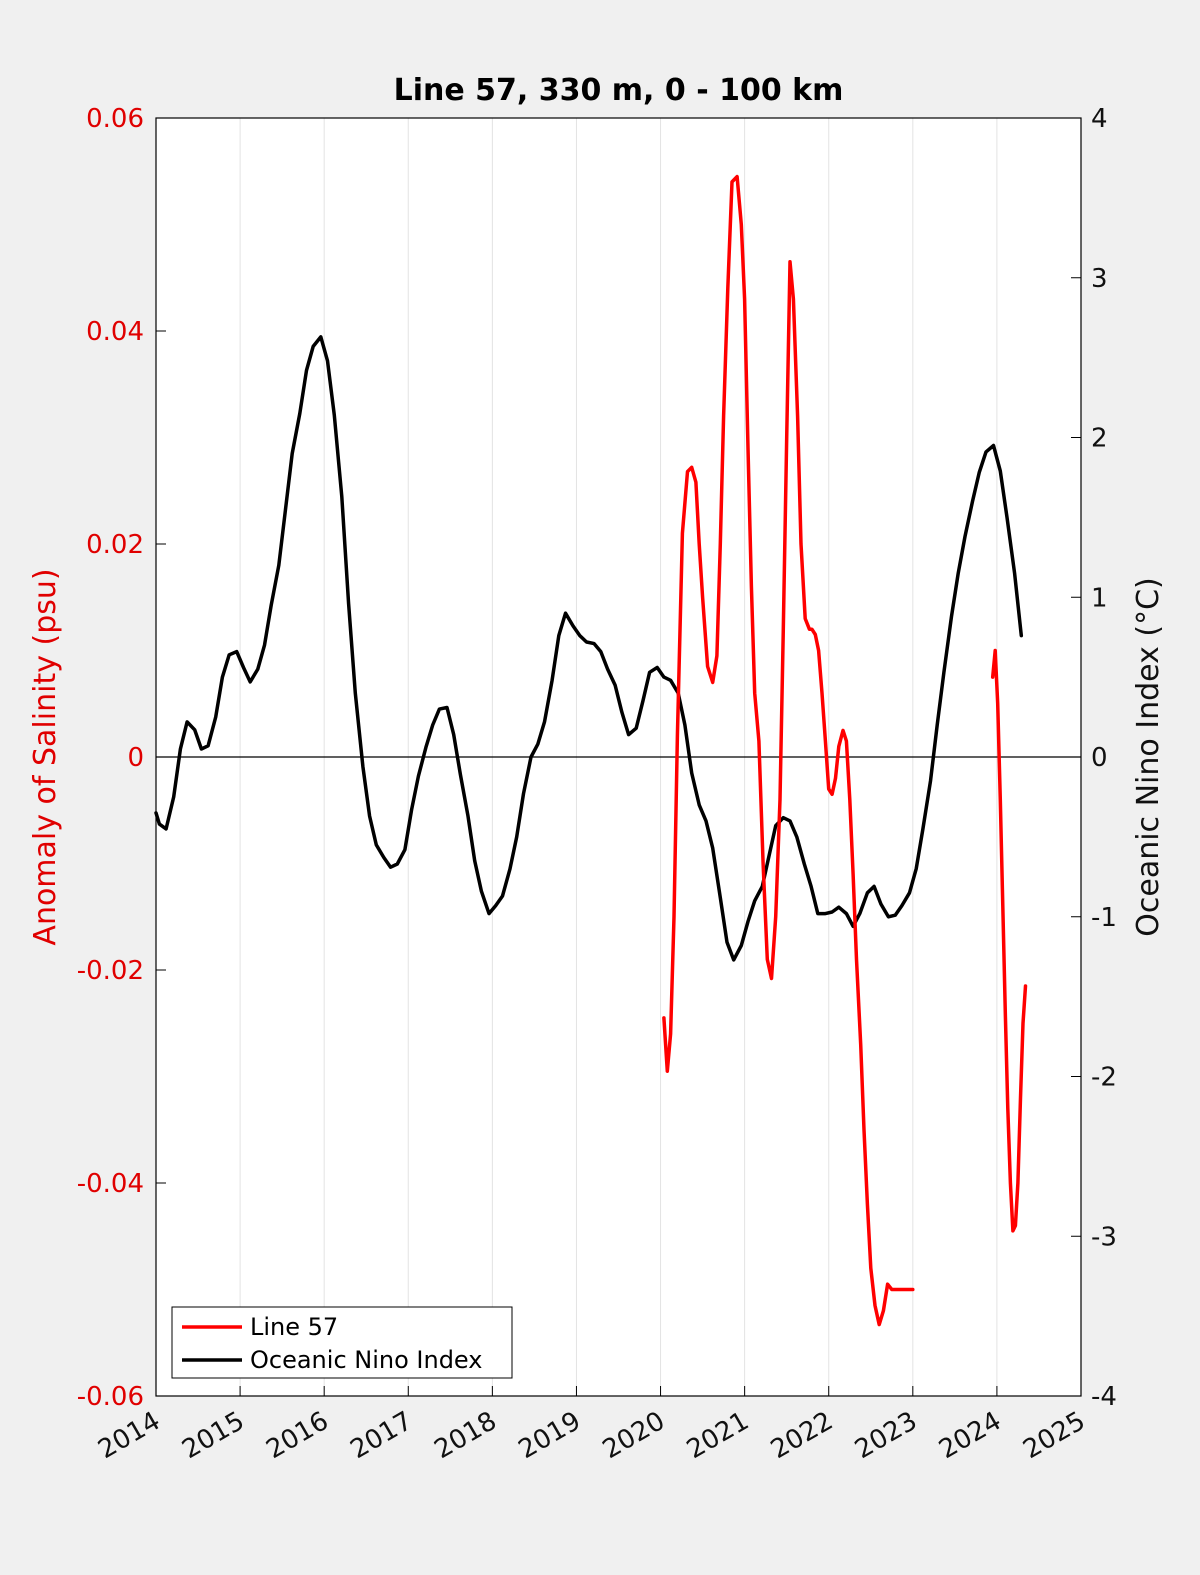 The height and width of the screenshot is (1575, 1200). Describe the element at coordinates (1104, 918) in the screenshot. I see `y-right-tick-label: -1` at that location.